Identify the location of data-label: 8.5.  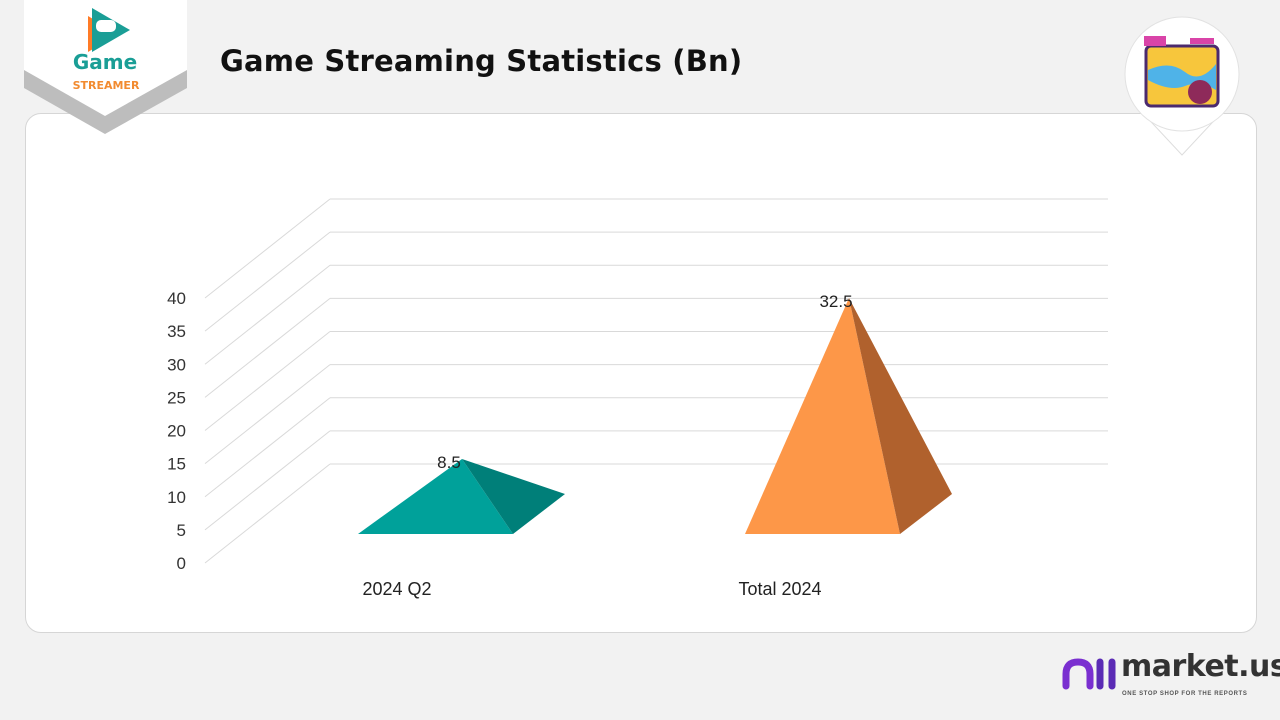
(449, 462).